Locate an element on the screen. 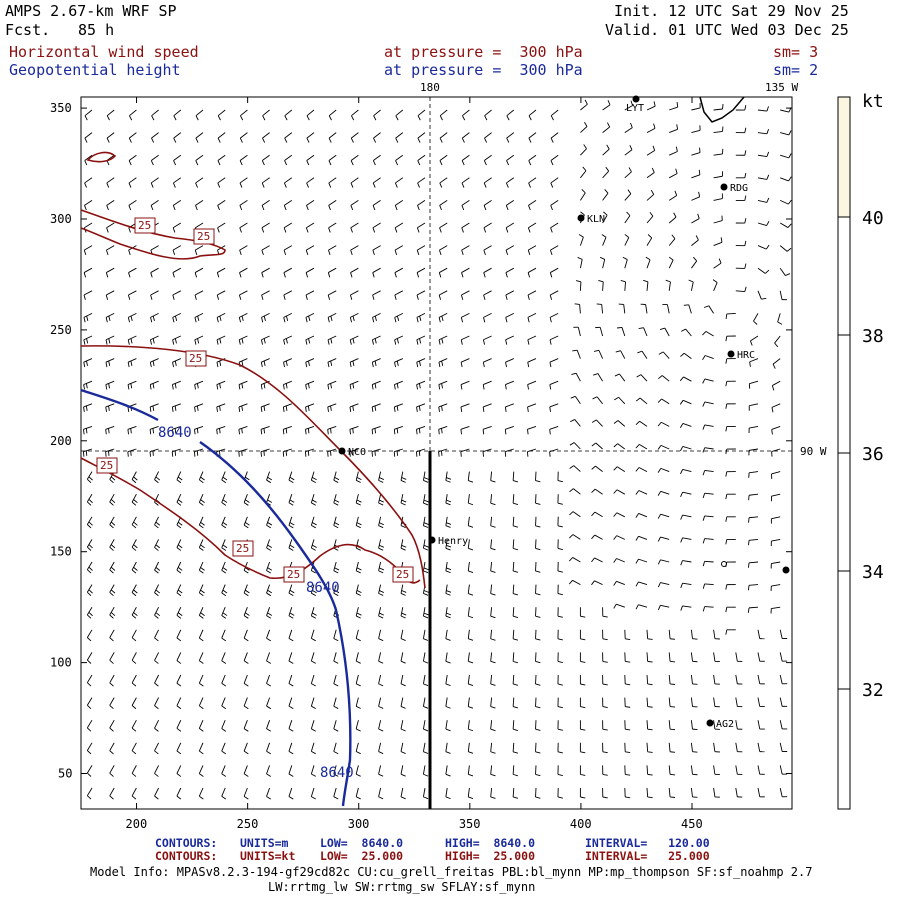  model-title: AMPS 2.67-km WRF SP is located at coordinates (91, 11).